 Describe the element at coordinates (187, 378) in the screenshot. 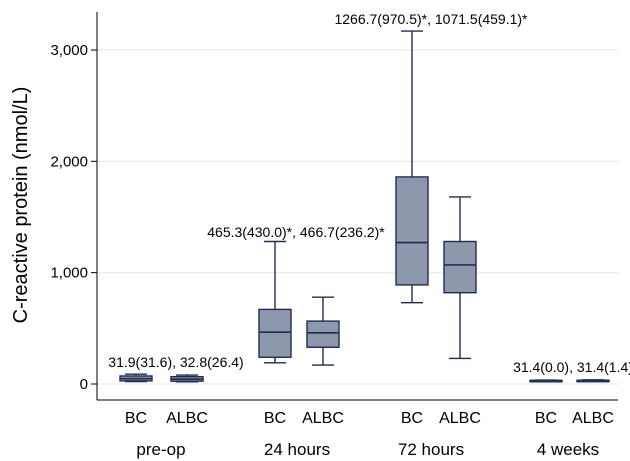

I see `box-pre-op-ALBC` at that location.